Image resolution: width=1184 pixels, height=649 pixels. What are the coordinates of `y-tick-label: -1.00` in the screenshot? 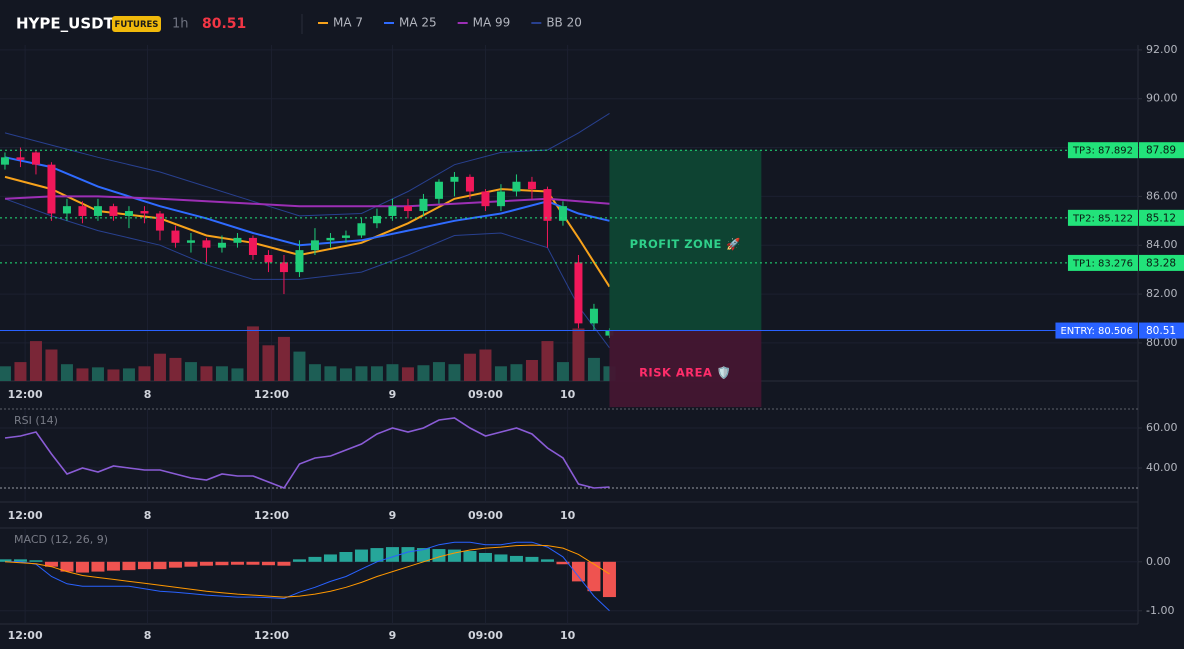 It's located at (1160, 610).